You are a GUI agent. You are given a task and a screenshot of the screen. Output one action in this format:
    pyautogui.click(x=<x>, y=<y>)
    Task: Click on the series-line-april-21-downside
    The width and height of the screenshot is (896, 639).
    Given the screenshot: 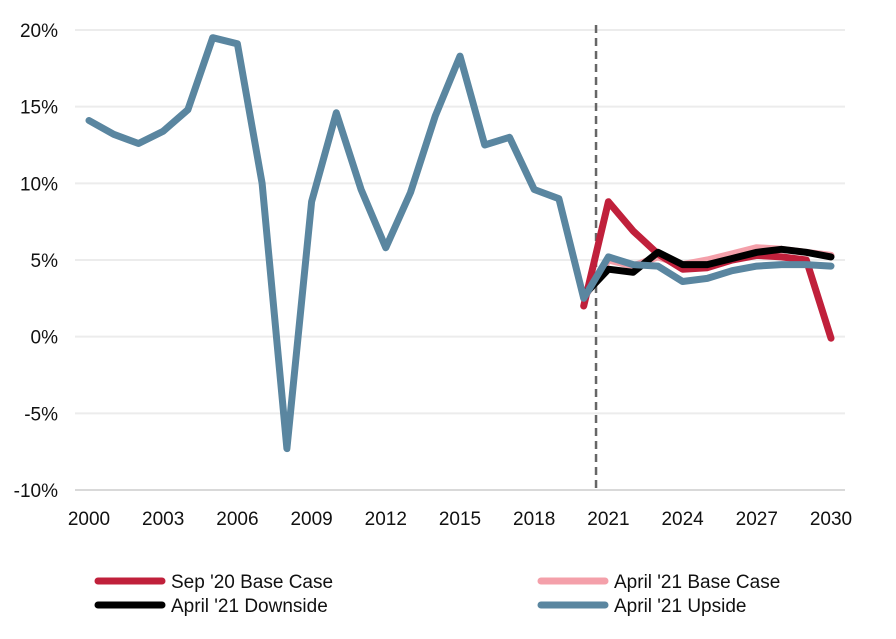 What is the action you would take?
    pyautogui.click(x=707, y=272)
    